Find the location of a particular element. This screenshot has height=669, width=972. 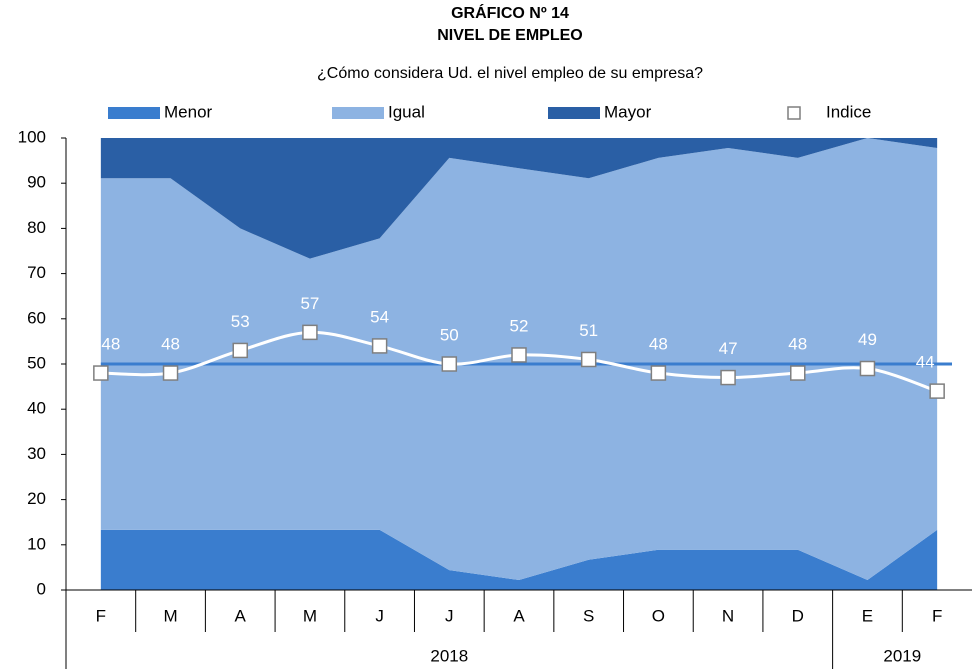

y-tick-label: 10 is located at coordinates (36, 543).